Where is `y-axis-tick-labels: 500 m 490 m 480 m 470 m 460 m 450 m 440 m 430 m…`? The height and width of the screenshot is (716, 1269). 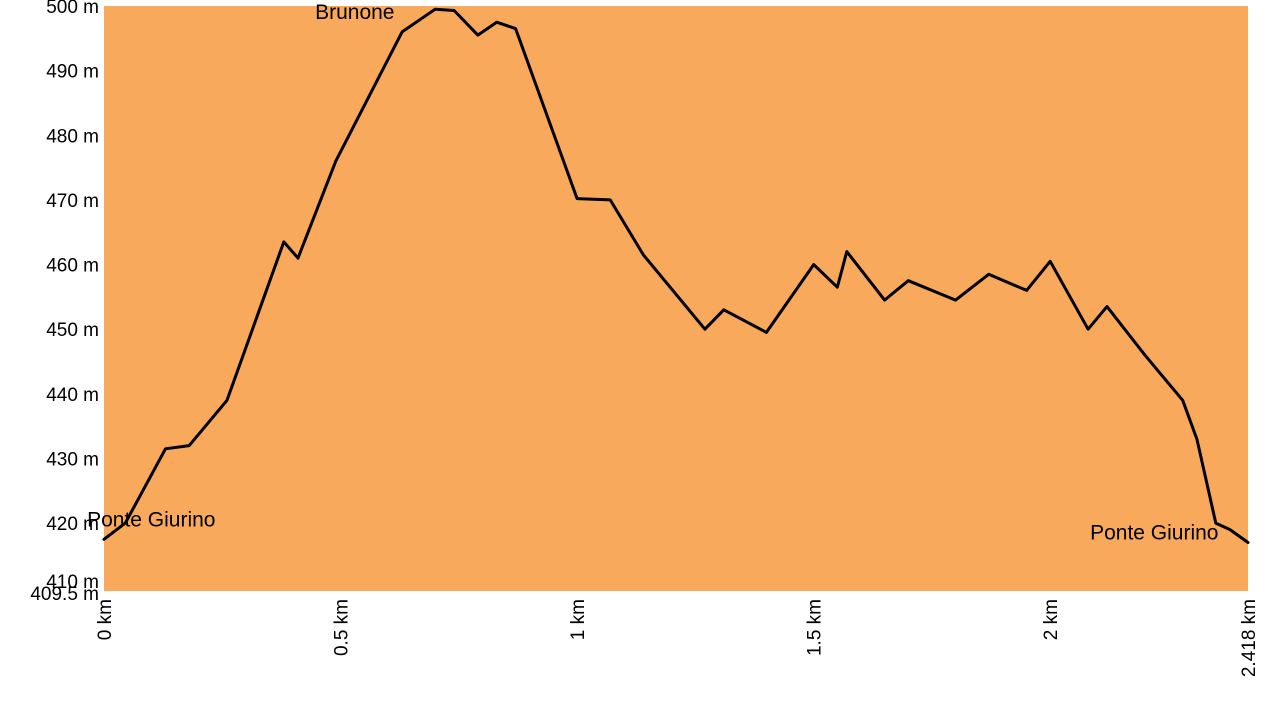 y-axis-tick-labels: 500 m 490 m 480 m 470 m 460 m 450 m 440 m 430 m… is located at coordinates (64, 302).